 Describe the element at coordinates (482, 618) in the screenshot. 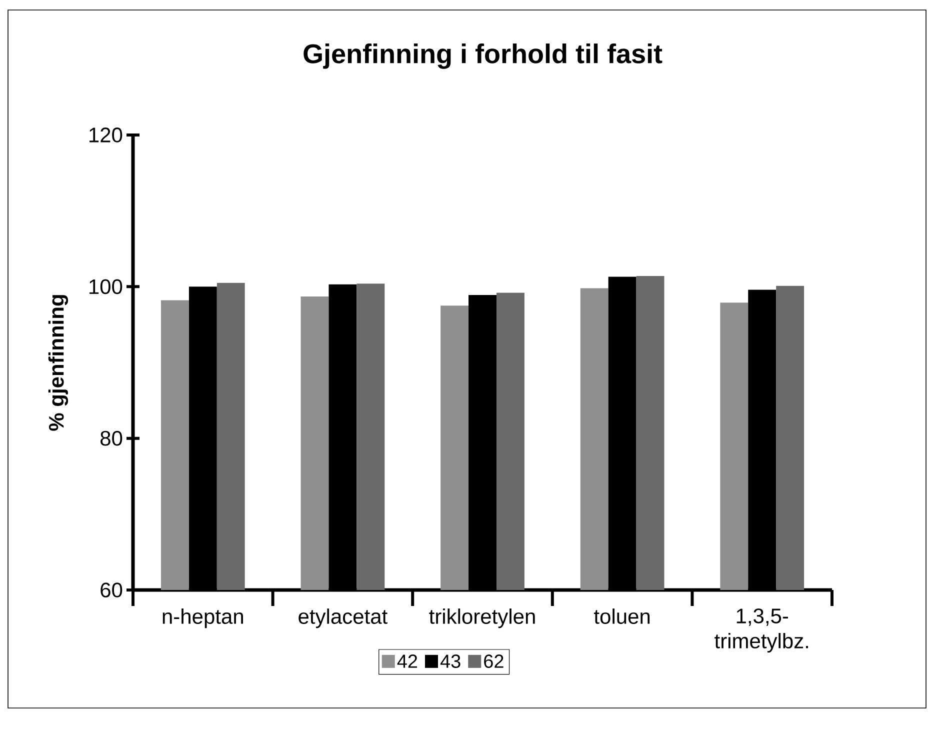

I see `x-tick-label: trikloretylen` at that location.